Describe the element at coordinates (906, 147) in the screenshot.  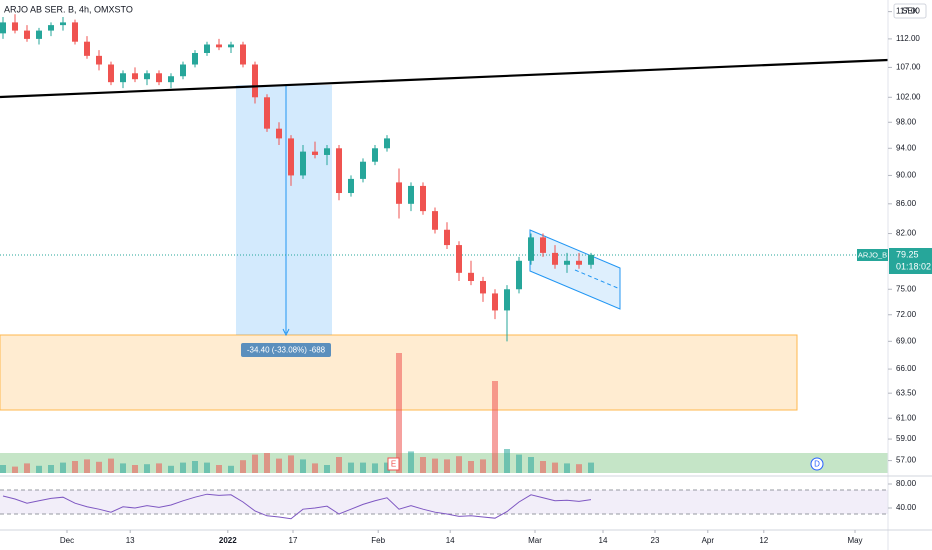
I see `y-tick-label: 94.00` at that location.